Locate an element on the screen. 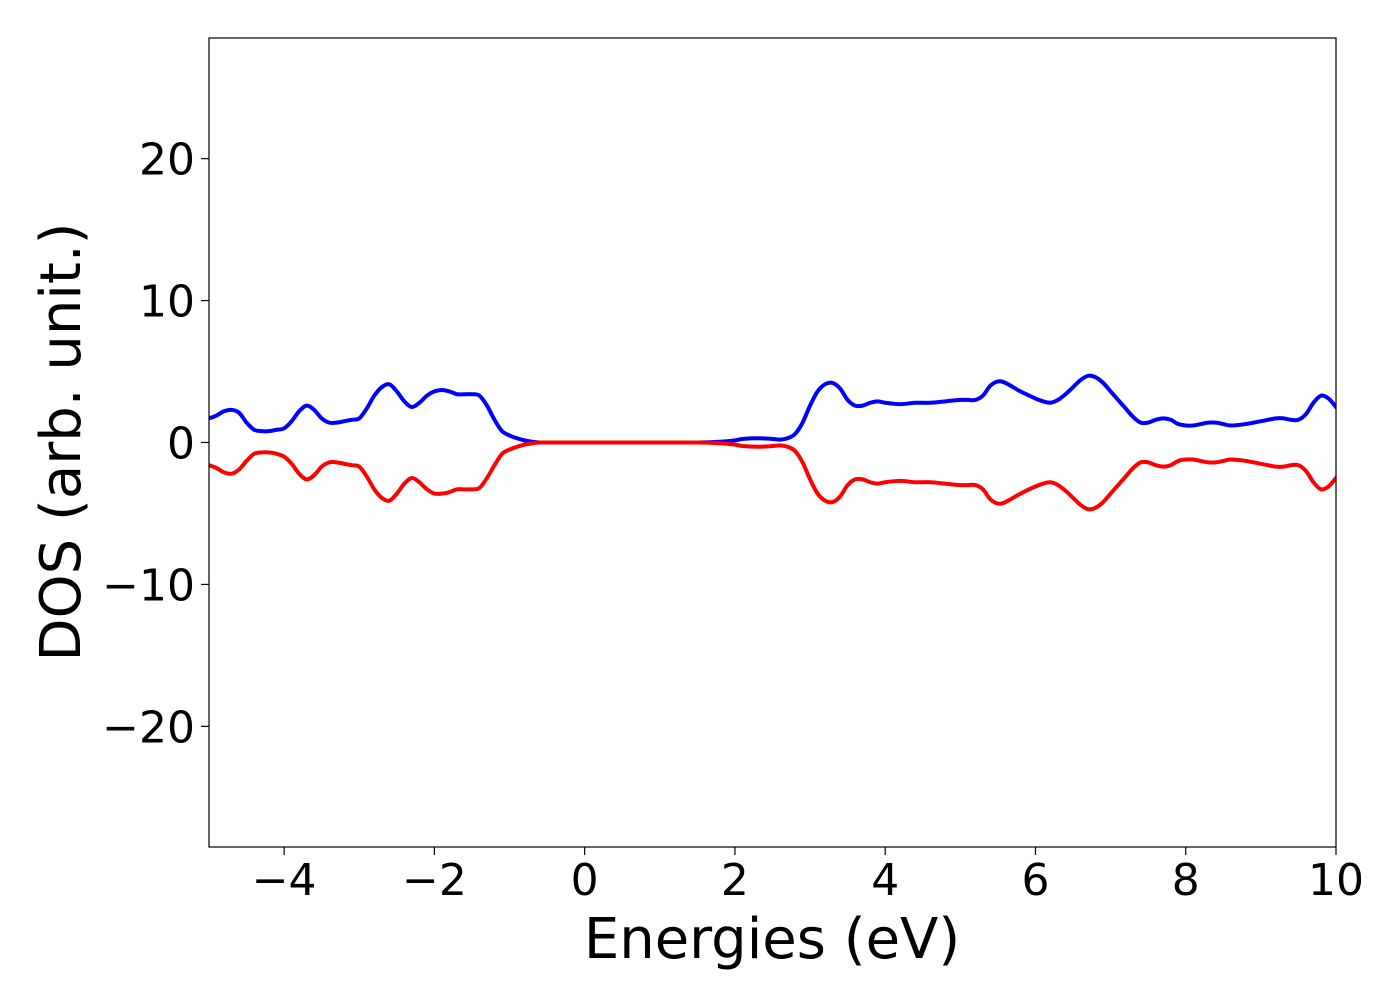  y-tick-label: −10 is located at coordinates (148, 585).